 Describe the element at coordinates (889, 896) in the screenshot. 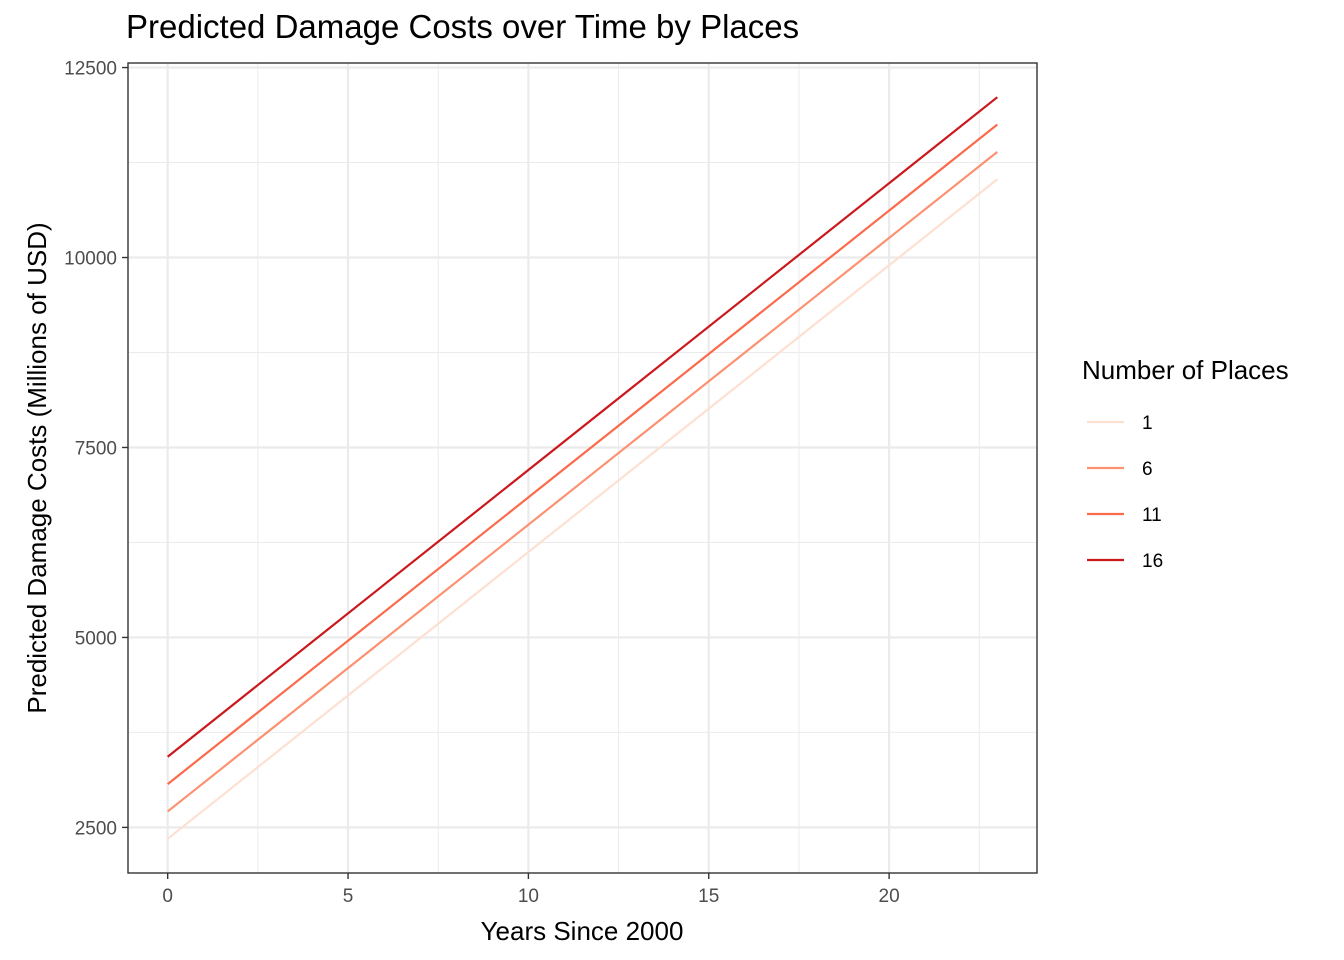

I see `x-tick-label: 20` at that location.